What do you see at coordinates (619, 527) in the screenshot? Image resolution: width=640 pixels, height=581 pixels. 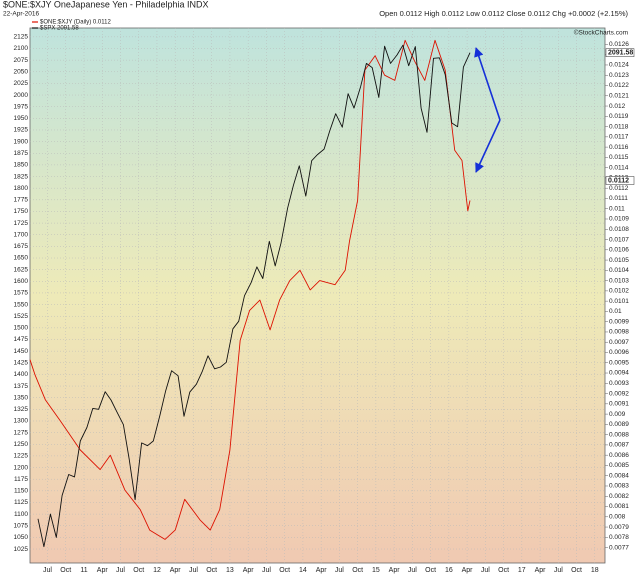 I see `y2-tick-label: 0.0079` at bounding box center [619, 527].